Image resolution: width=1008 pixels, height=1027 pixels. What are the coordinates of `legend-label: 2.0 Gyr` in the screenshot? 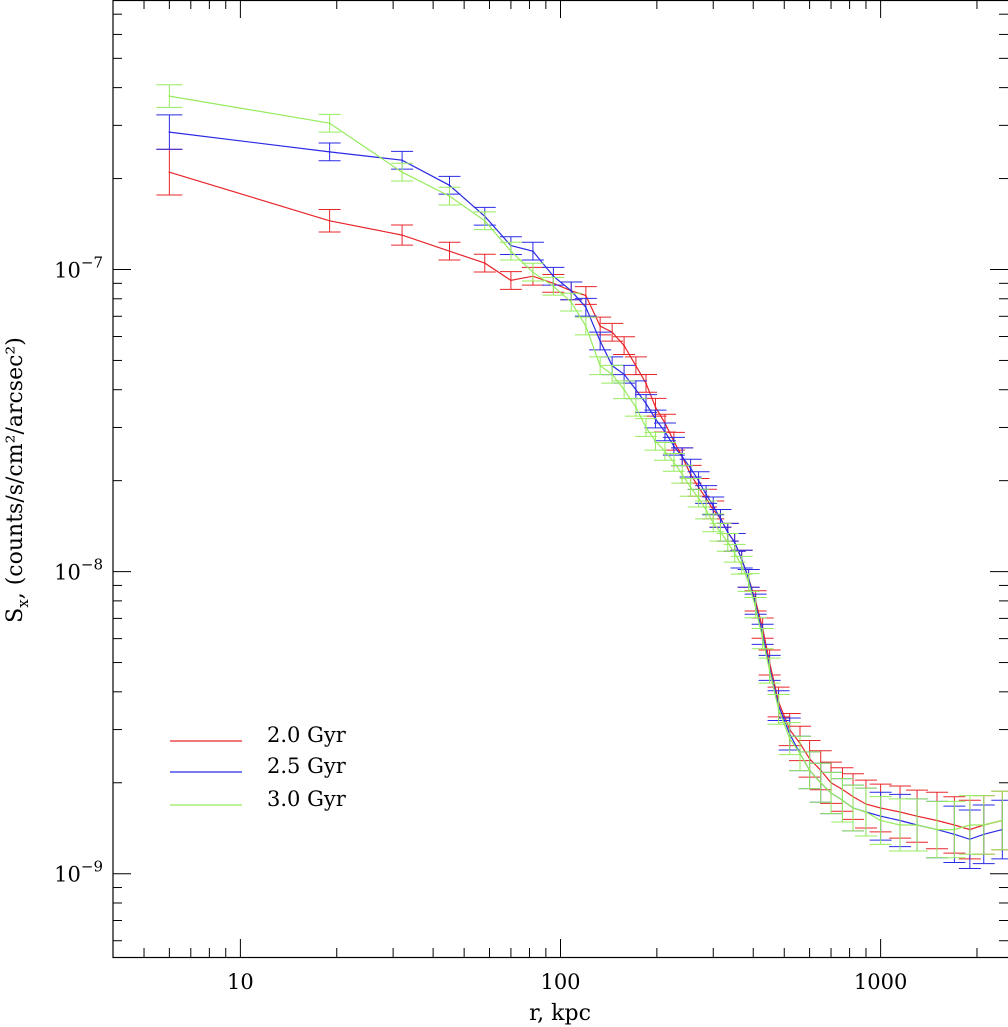 It's located at (307, 735).